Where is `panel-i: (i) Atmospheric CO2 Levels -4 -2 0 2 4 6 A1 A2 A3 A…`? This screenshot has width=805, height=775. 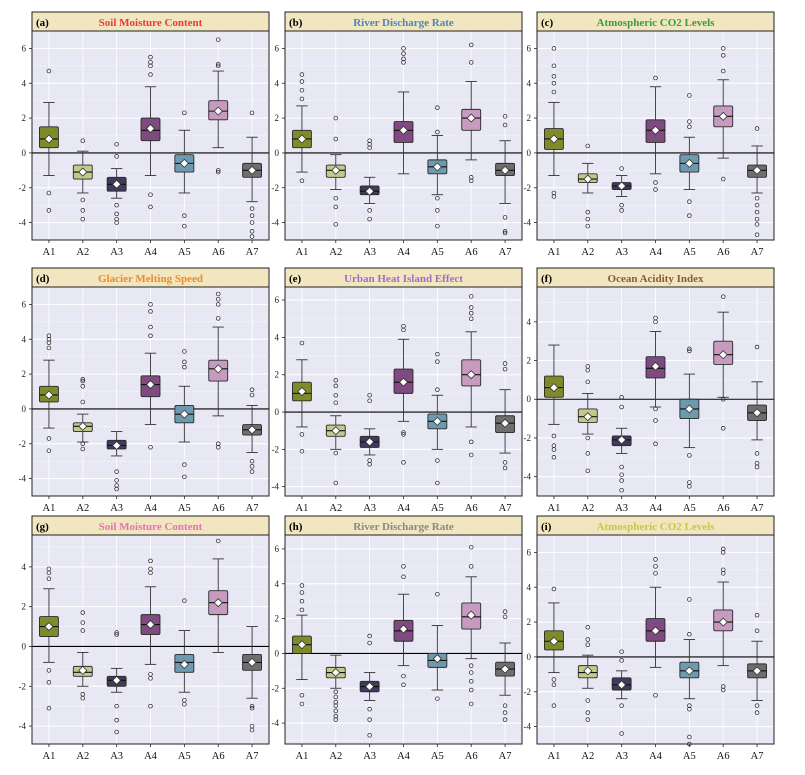 panel-i: (i) Atmospheric CO2 Levels -4 -2 0 2 4 6 A1 A2 A3 A… is located at coordinates (649, 638).